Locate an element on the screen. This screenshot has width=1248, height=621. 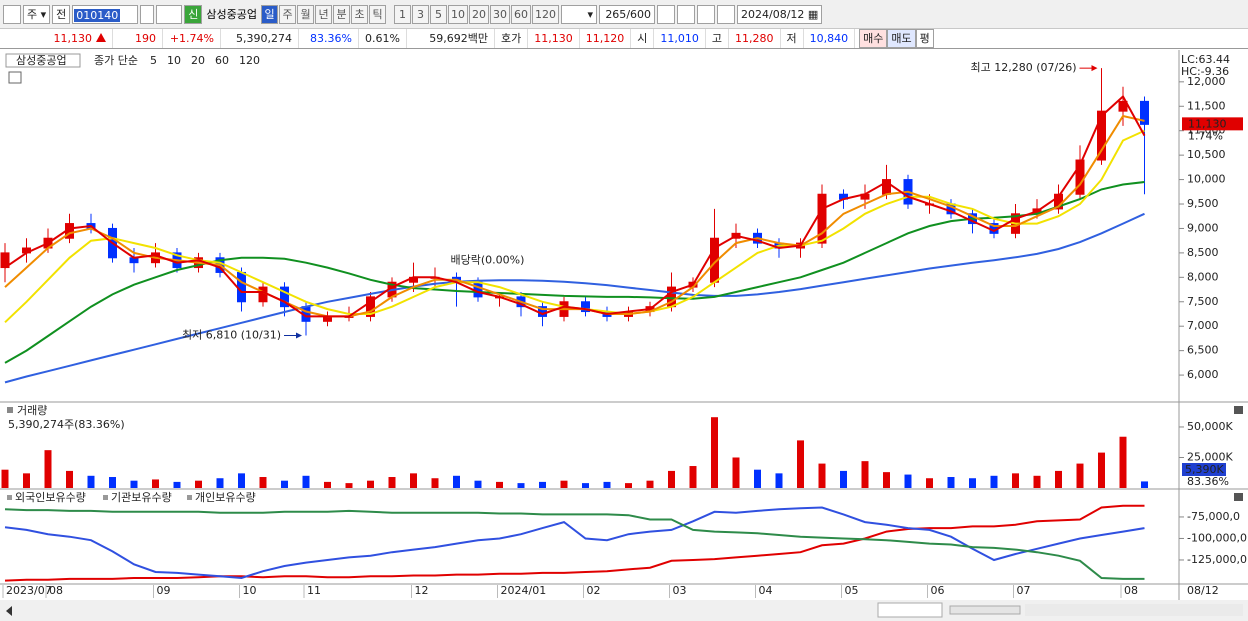
interval-button: 30 is located at coordinates (500, 14).